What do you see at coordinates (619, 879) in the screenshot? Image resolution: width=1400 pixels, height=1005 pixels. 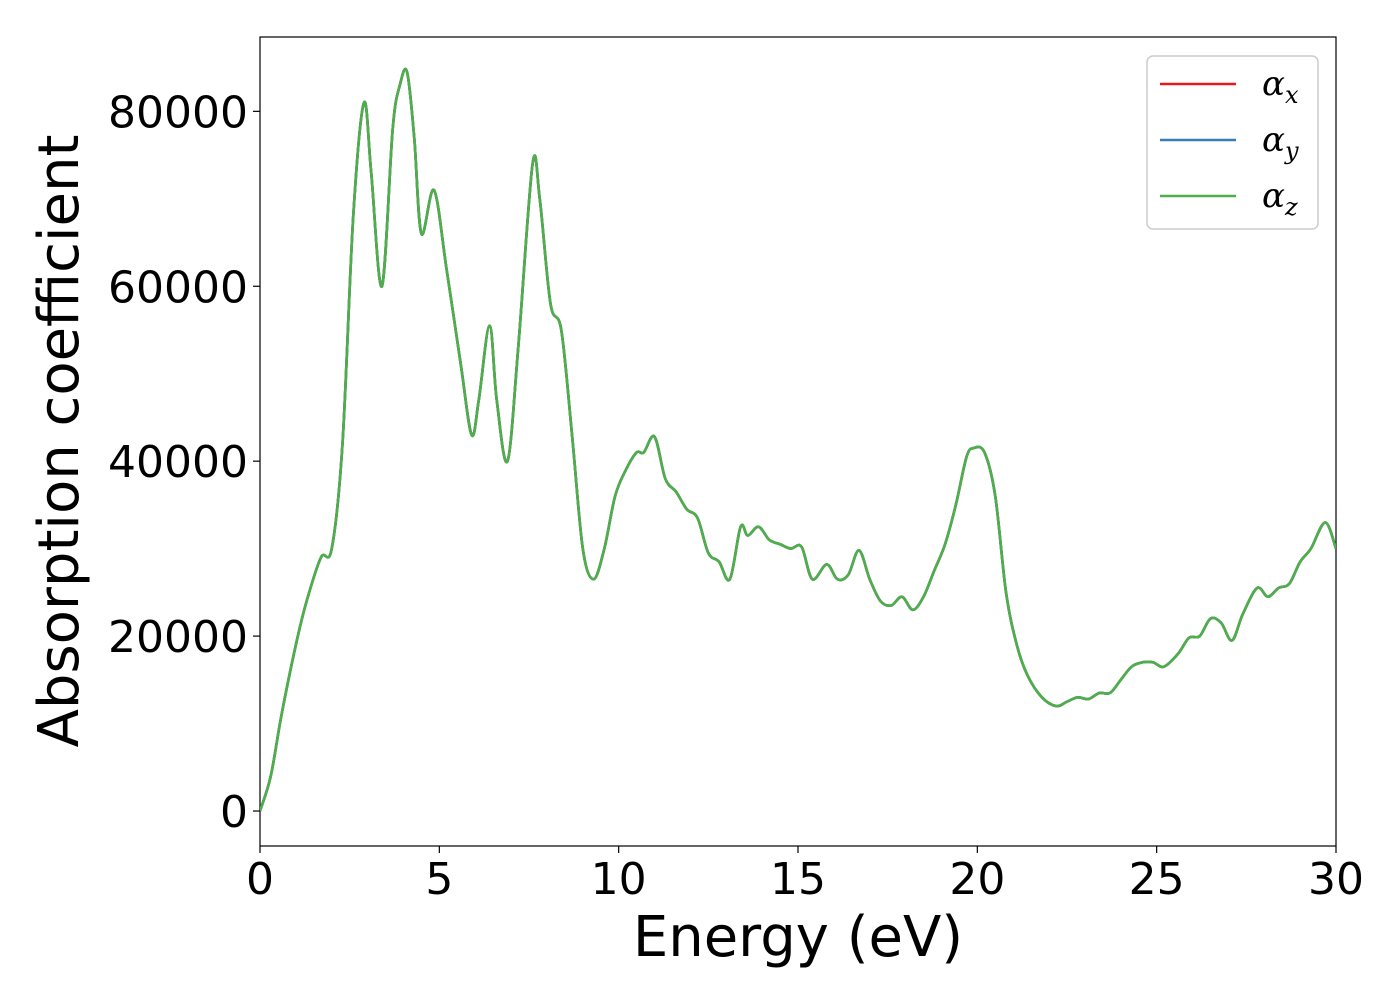 I see `x-tick-label: 10` at bounding box center [619, 879].